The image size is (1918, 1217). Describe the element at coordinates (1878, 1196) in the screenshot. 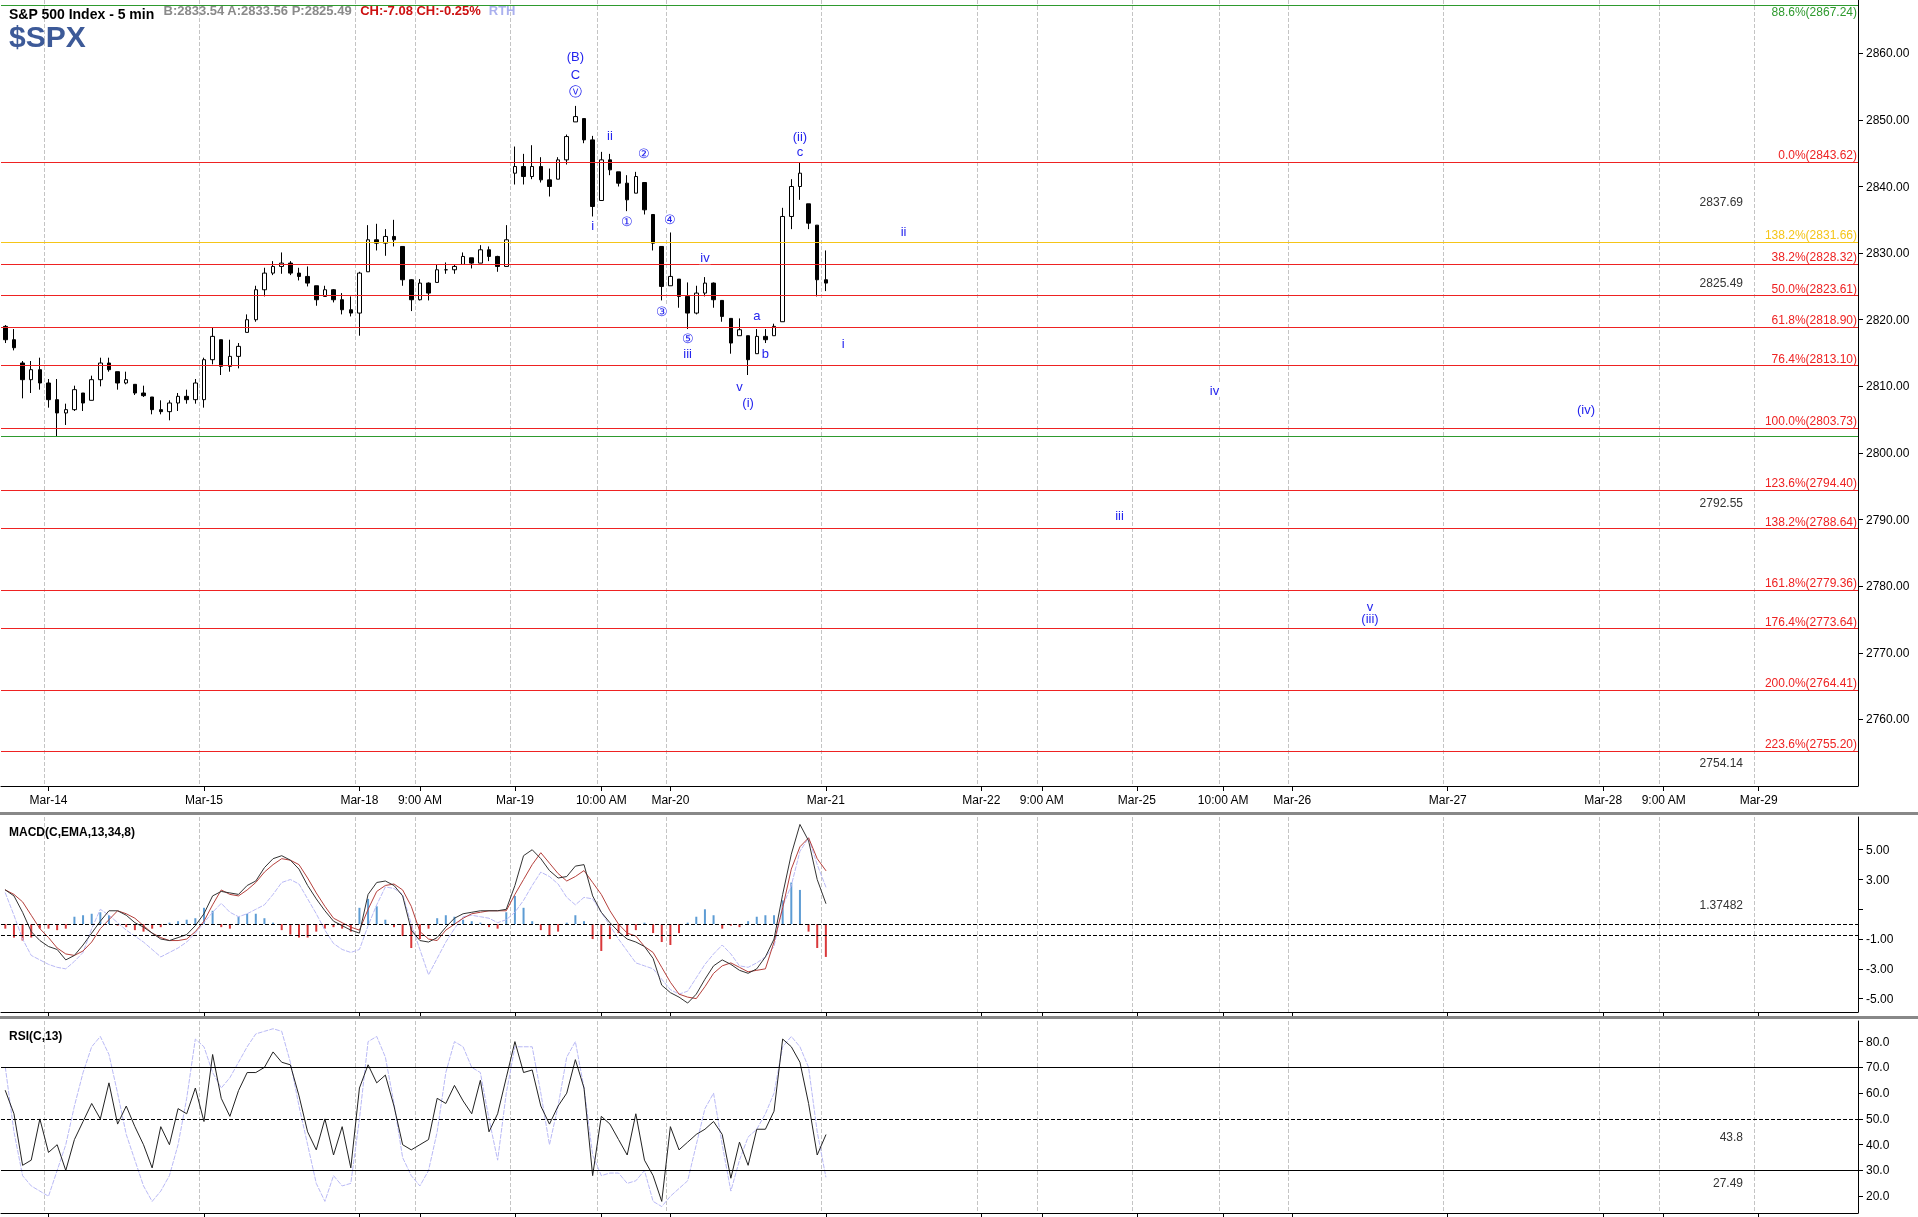

I see `y-tick-label: 20.0` at that location.